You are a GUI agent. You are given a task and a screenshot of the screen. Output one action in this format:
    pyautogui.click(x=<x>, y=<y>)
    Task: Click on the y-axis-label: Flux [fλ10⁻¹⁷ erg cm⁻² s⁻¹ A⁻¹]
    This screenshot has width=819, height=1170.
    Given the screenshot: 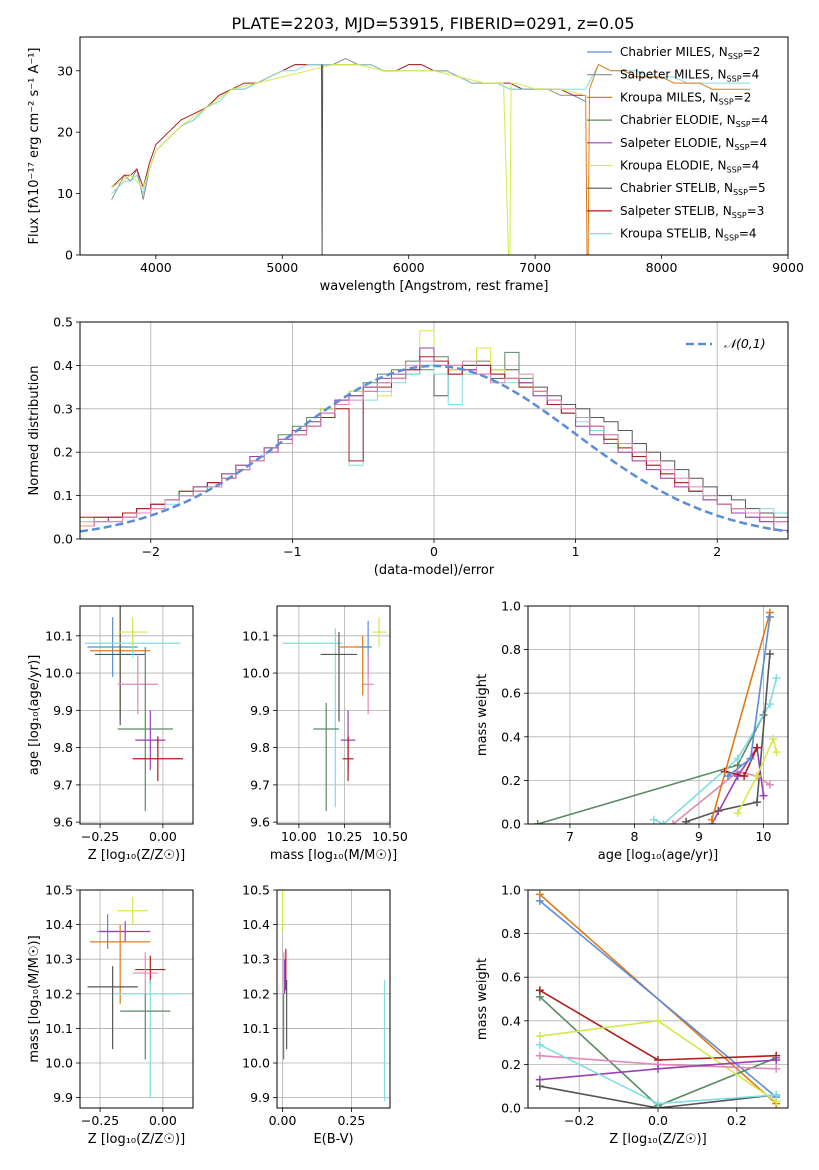 What is the action you would take?
    pyautogui.click(x=34, y=146)
    